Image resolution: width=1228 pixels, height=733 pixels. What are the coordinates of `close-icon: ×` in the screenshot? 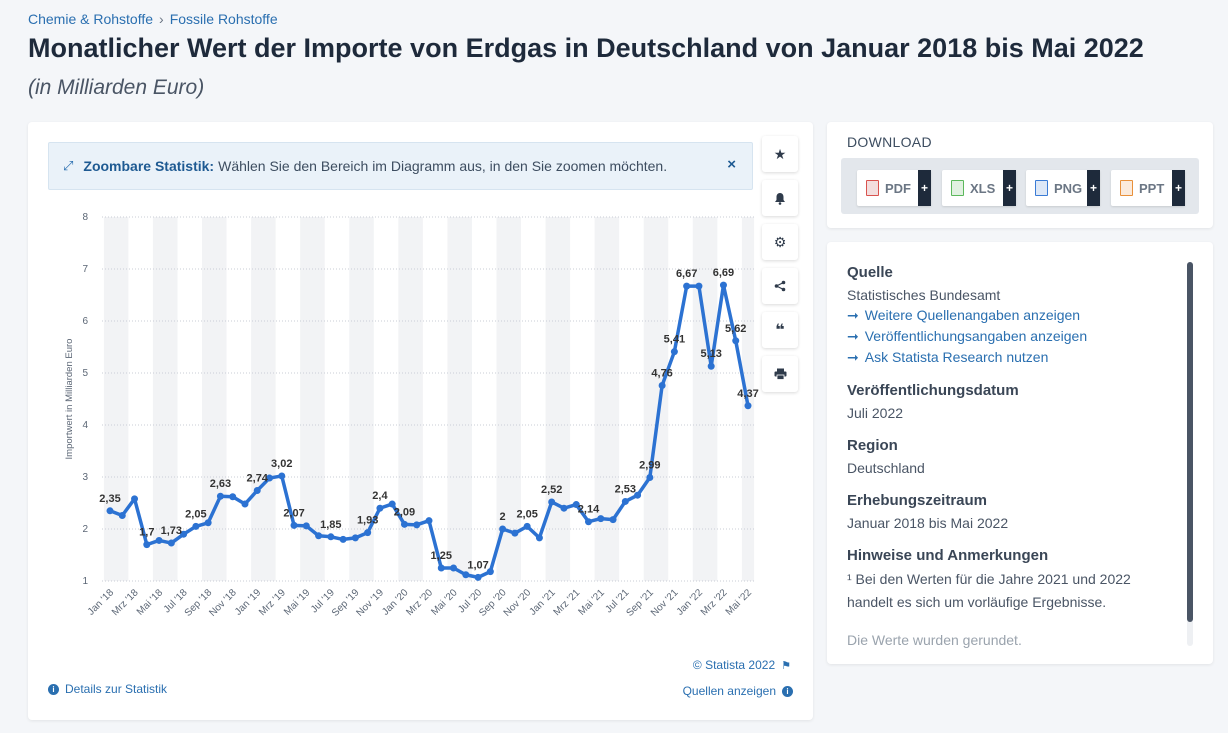 It's located at (731, 164).